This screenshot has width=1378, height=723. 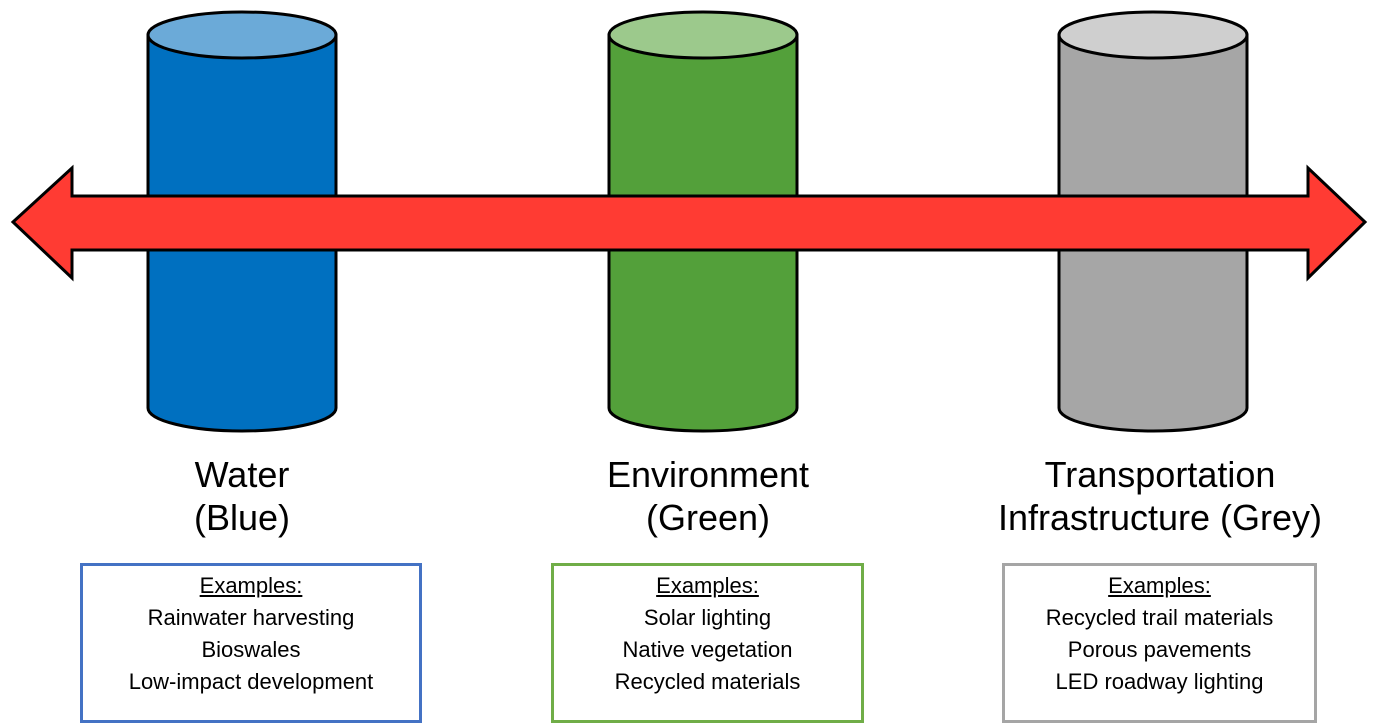 I want to click on water-cylinder-top, so click(x=242, y=35).